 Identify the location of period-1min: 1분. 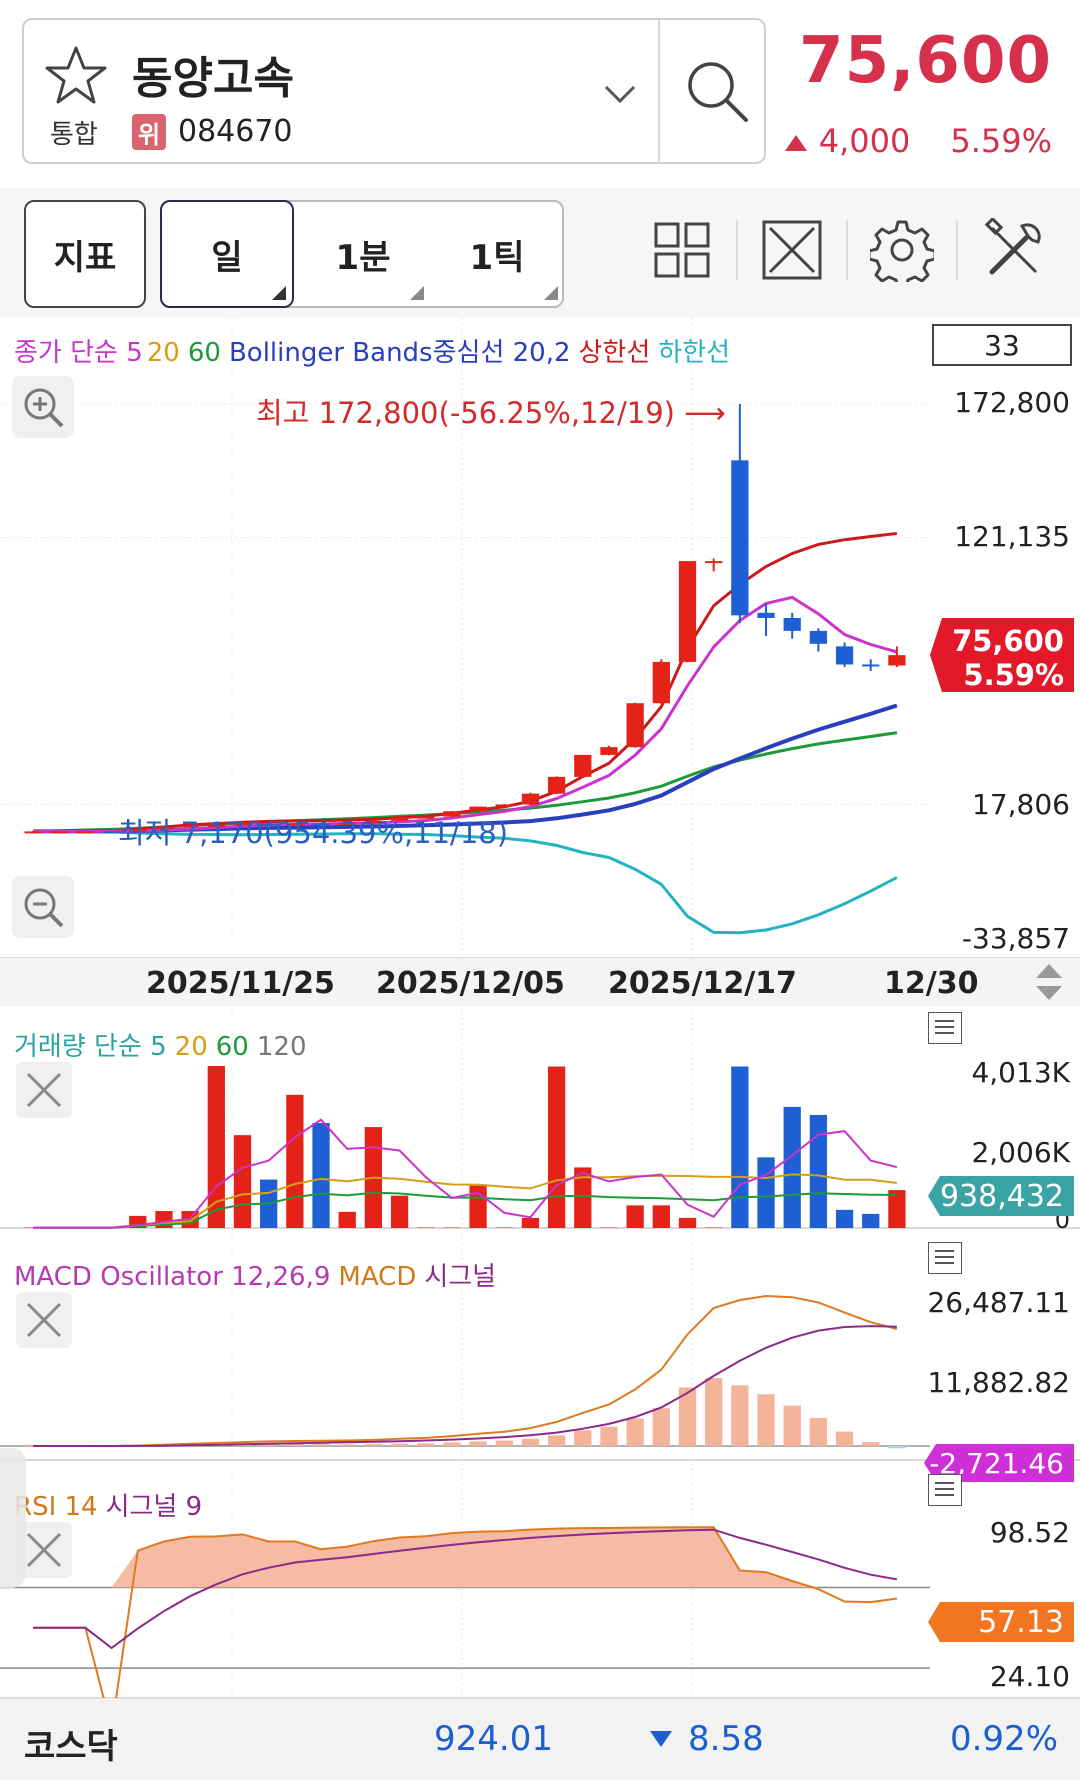
(363, 254).